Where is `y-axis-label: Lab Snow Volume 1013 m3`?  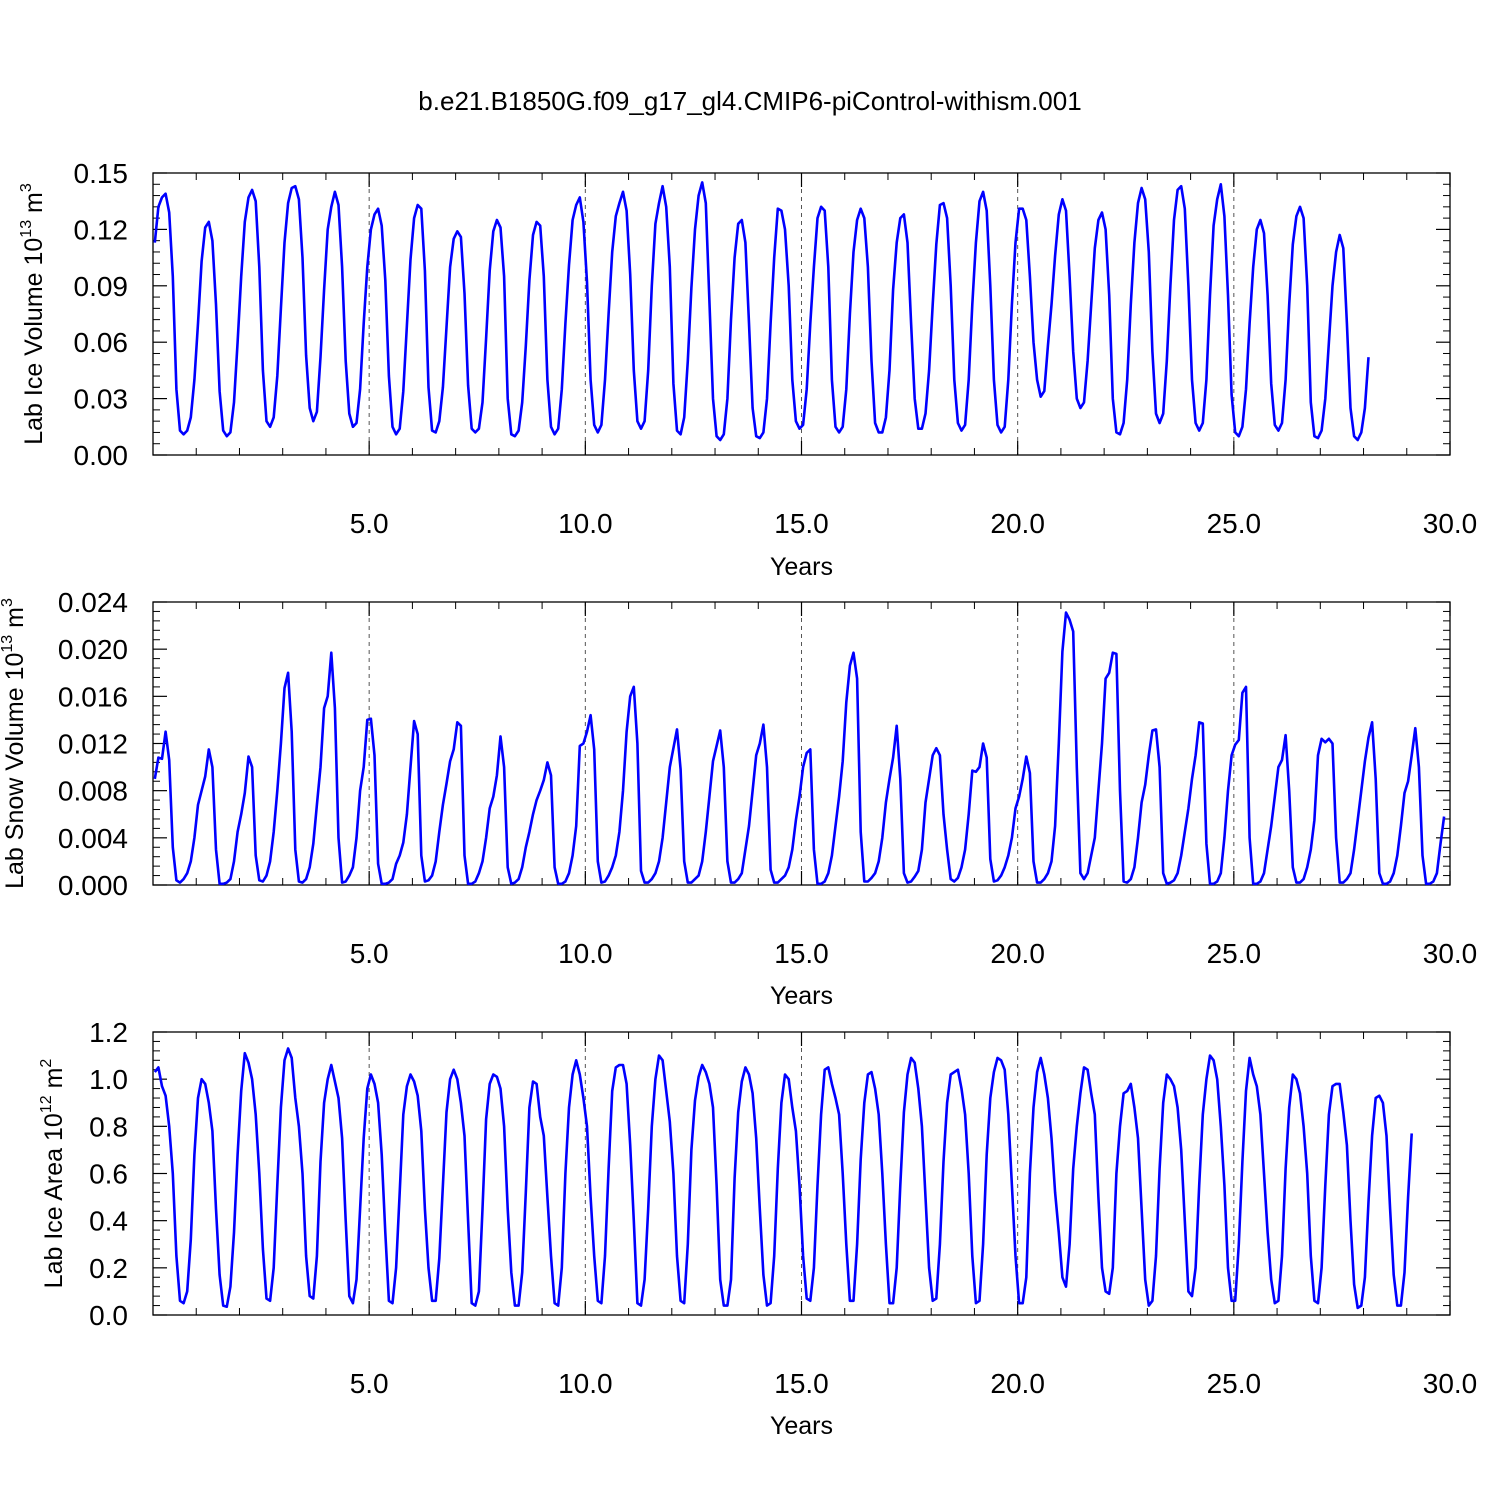 y-axis-label: Lab Snow Volume 1013 m3 is located at coordinates (14, 743).